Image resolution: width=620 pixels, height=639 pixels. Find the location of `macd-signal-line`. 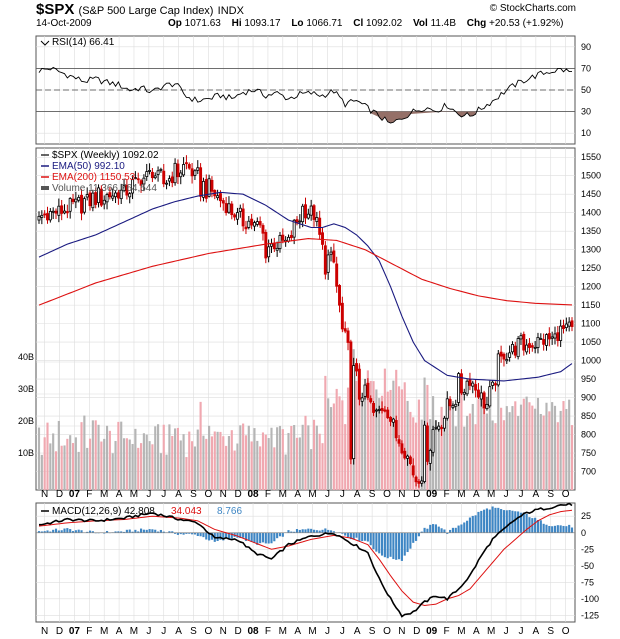

macd-signal-line is located at coordinates (305, 557).